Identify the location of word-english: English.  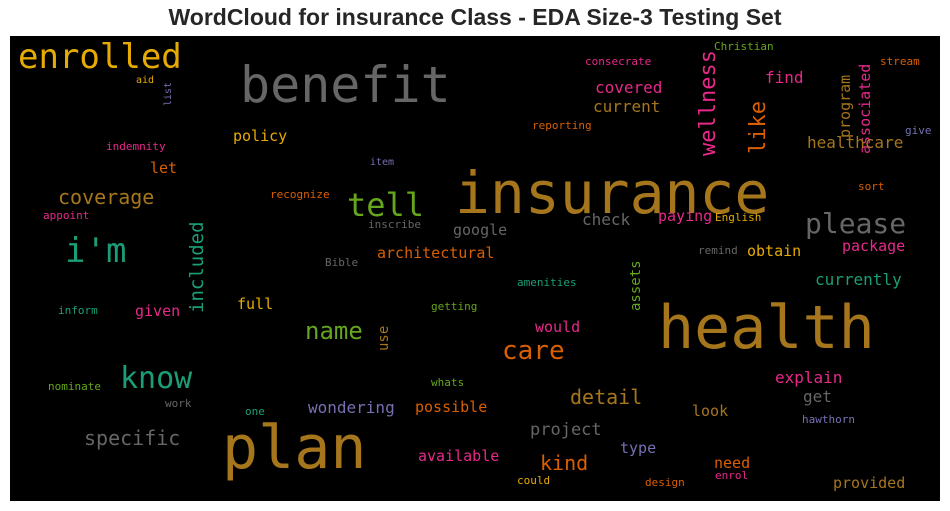
(738, 217).